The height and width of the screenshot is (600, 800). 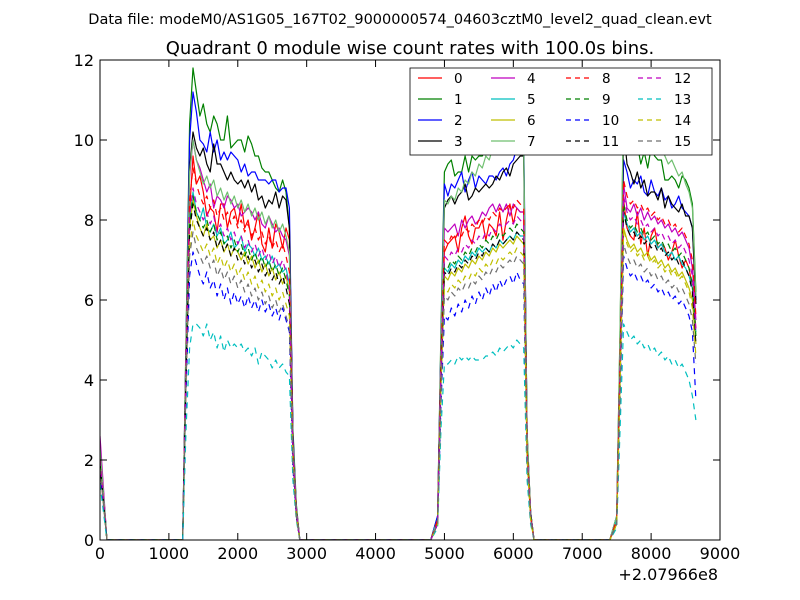 I want to click on legend-label-14: 14, so click(x=682, y=121).